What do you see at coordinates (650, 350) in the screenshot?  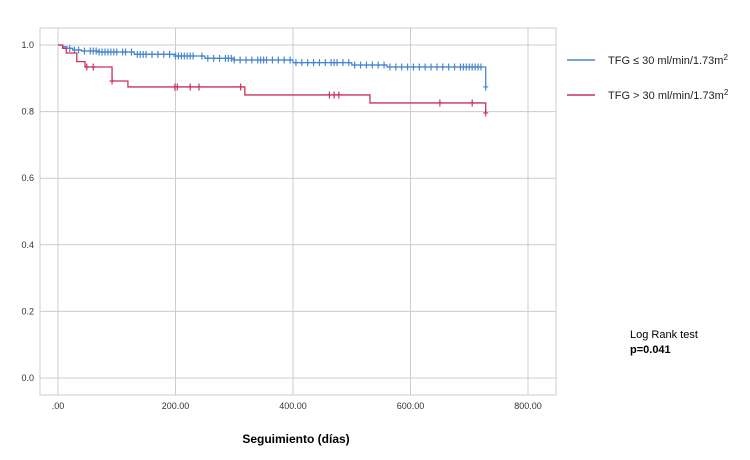 I see `p-value: p=0.041` at bounding box center [650, 350].